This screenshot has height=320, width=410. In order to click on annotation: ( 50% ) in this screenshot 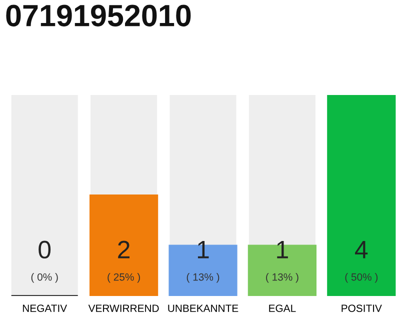, I will do `click(361, 278)`.